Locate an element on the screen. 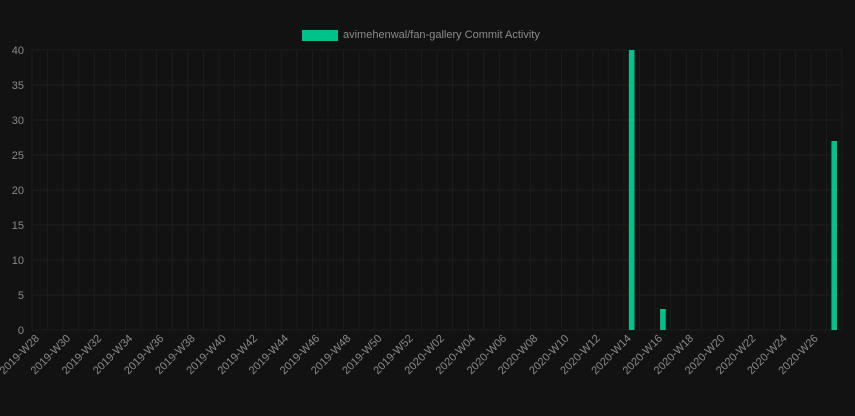 The width and height of the screenshot is (855, 416). y-tick-label: 35 is located at coordinates (18, 86).